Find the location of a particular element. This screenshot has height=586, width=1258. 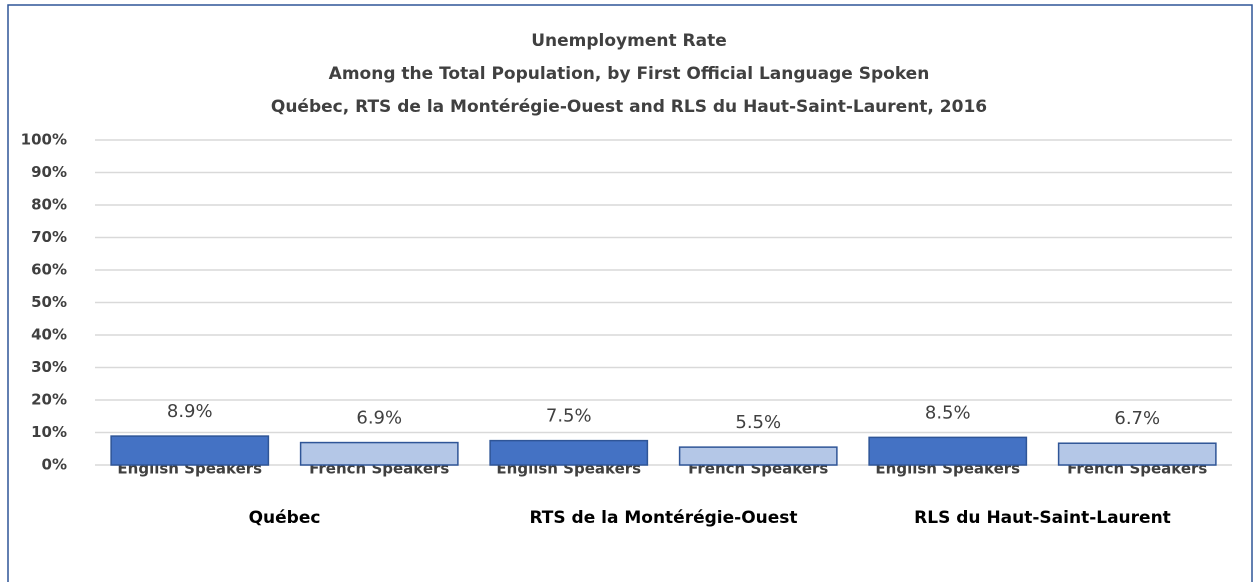

y-tick-label: 70% is located at coordinates (49, 237).